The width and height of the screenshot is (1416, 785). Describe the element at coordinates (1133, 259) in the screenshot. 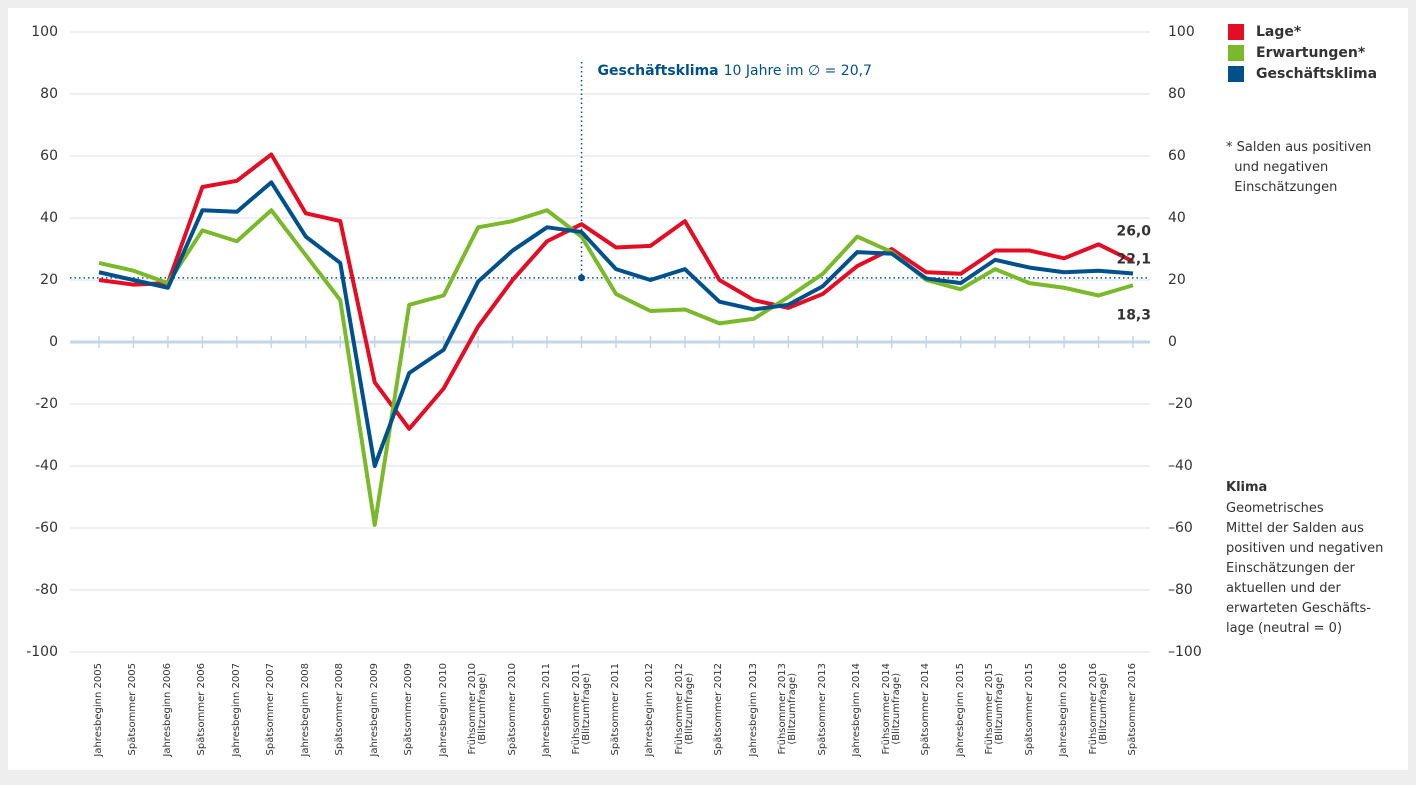

I see `value-label: 22,1` at that location.